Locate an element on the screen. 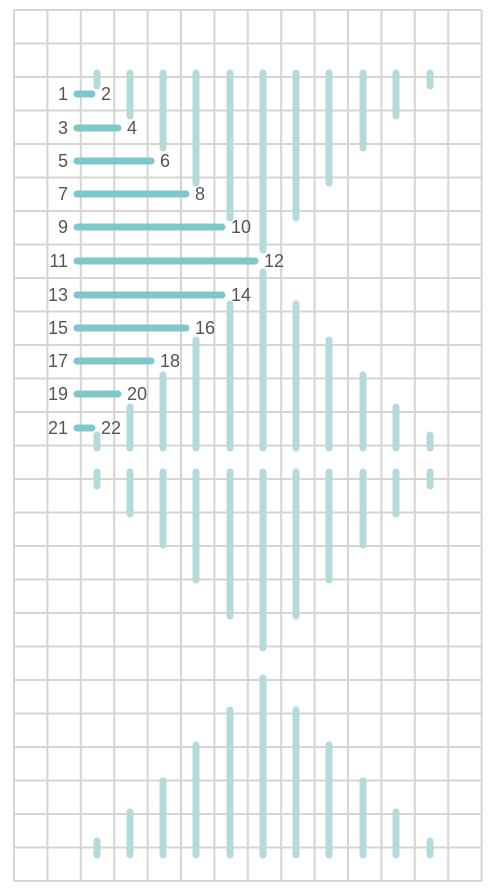  stitch-start-label: 1 is located at coordinates (63, 94).